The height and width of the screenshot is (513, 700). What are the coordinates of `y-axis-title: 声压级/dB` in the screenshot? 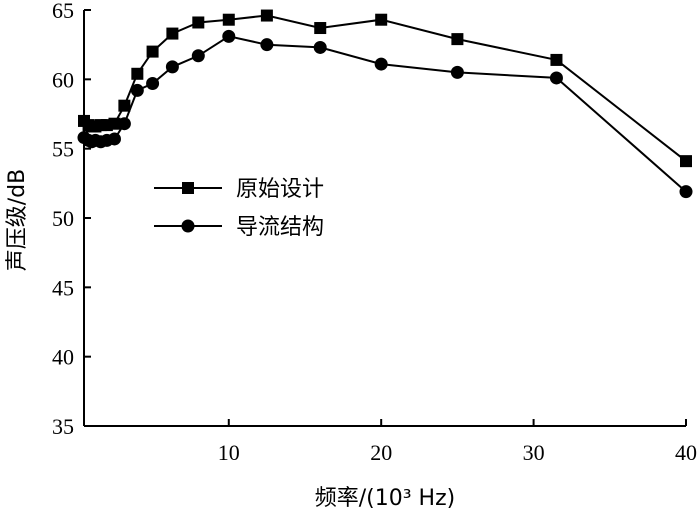 It's located at (17, 220).